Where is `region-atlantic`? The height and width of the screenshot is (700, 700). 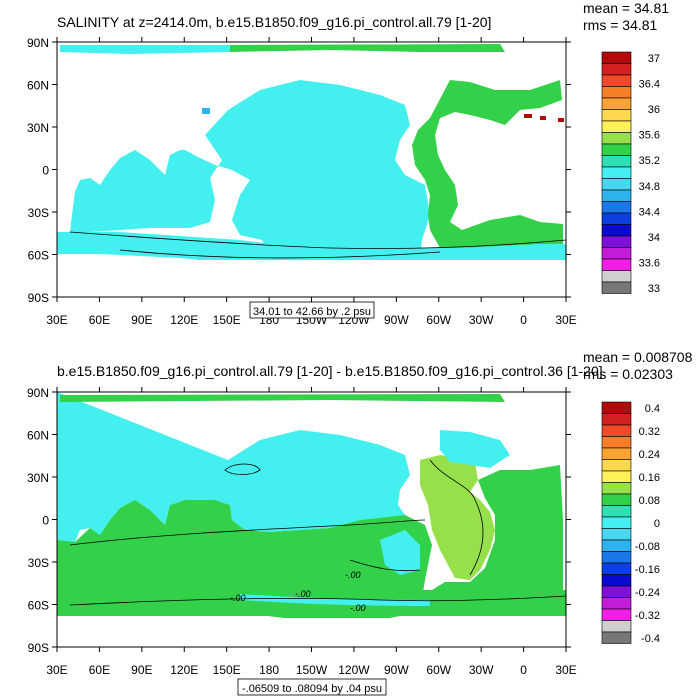 region-atlantic is located at coordinates (487, 166).